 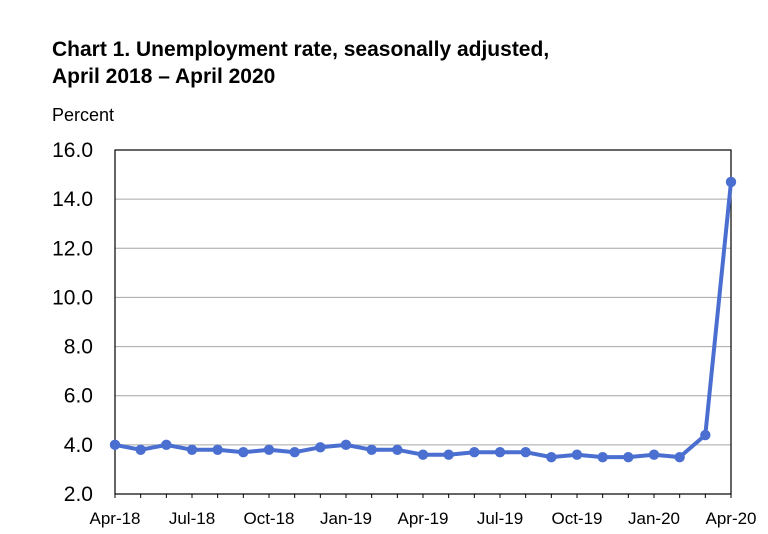 What do you see at coordinates (654, 518) in the screenshot?
I see `x-tick-label: Jan-20` at bounding box center [654, 518].